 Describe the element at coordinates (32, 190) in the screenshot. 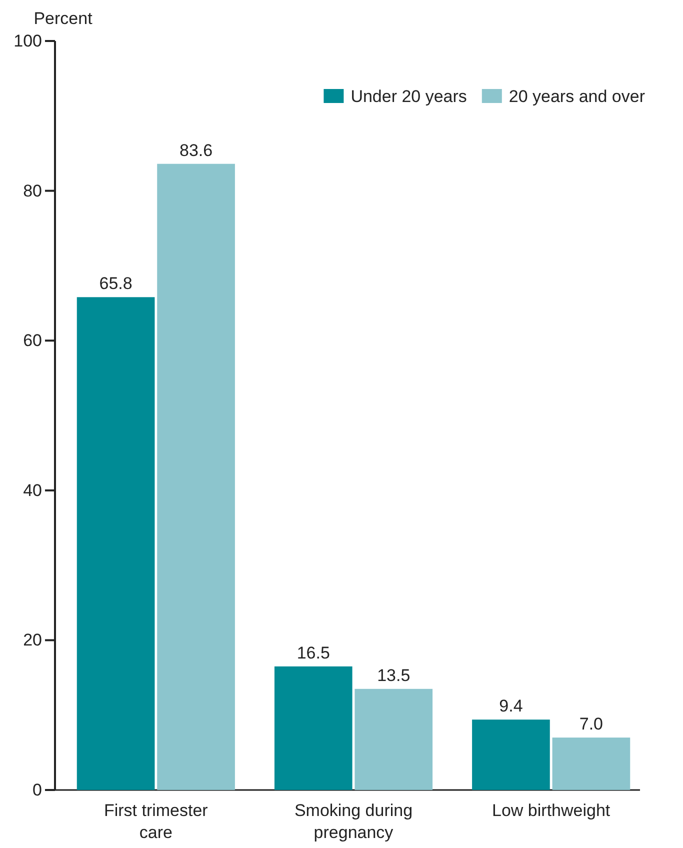

I see `y-tick-label: 80` at that location.